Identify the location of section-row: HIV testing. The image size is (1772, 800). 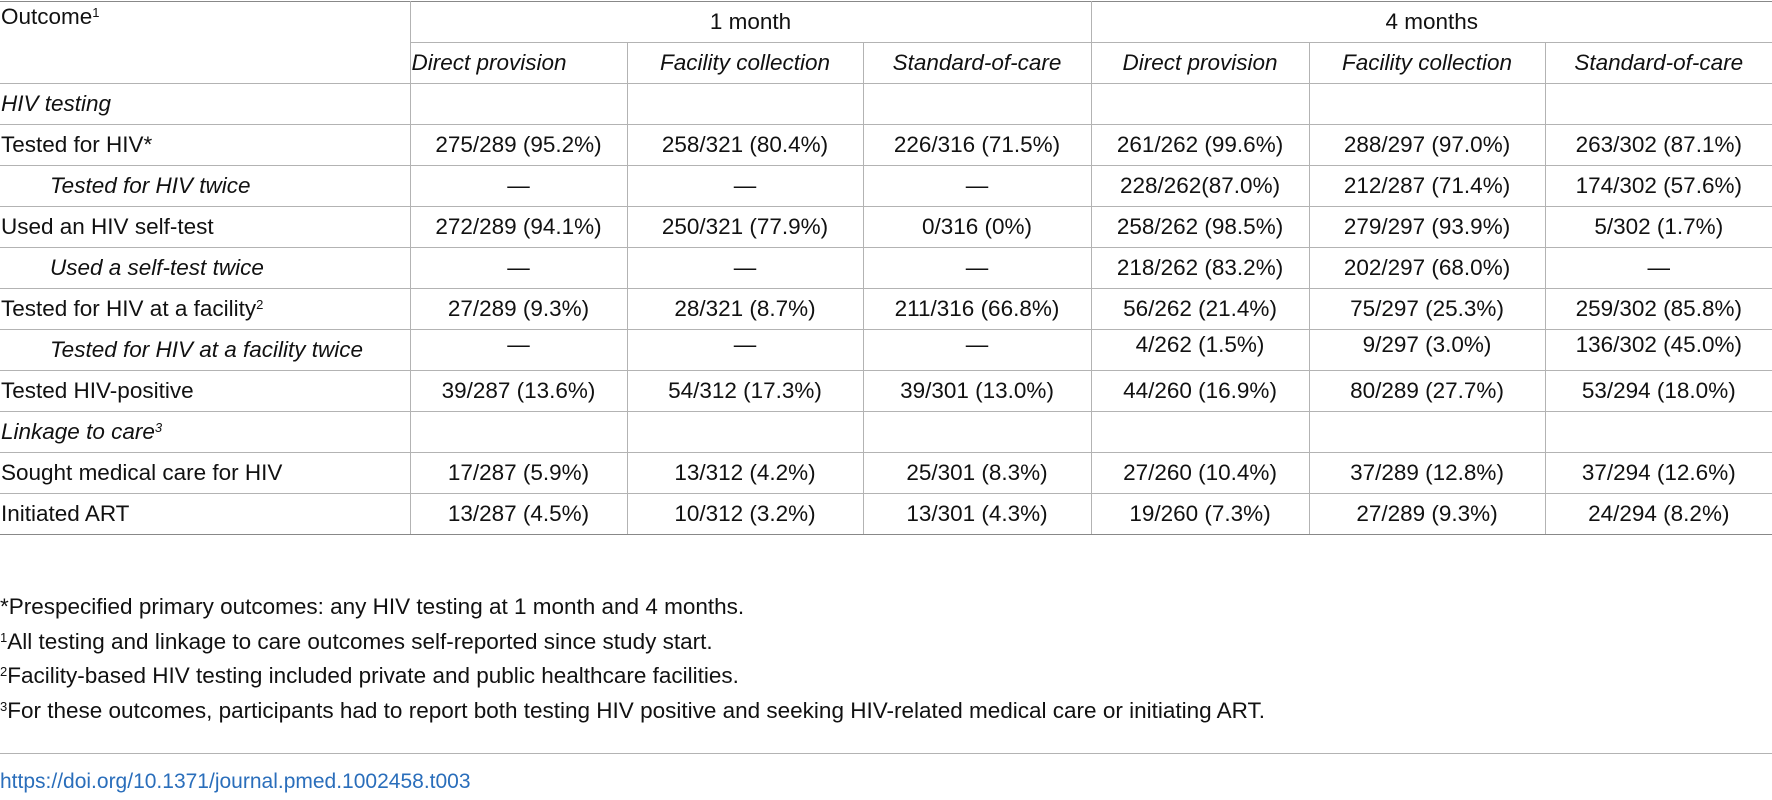
(886, 104).